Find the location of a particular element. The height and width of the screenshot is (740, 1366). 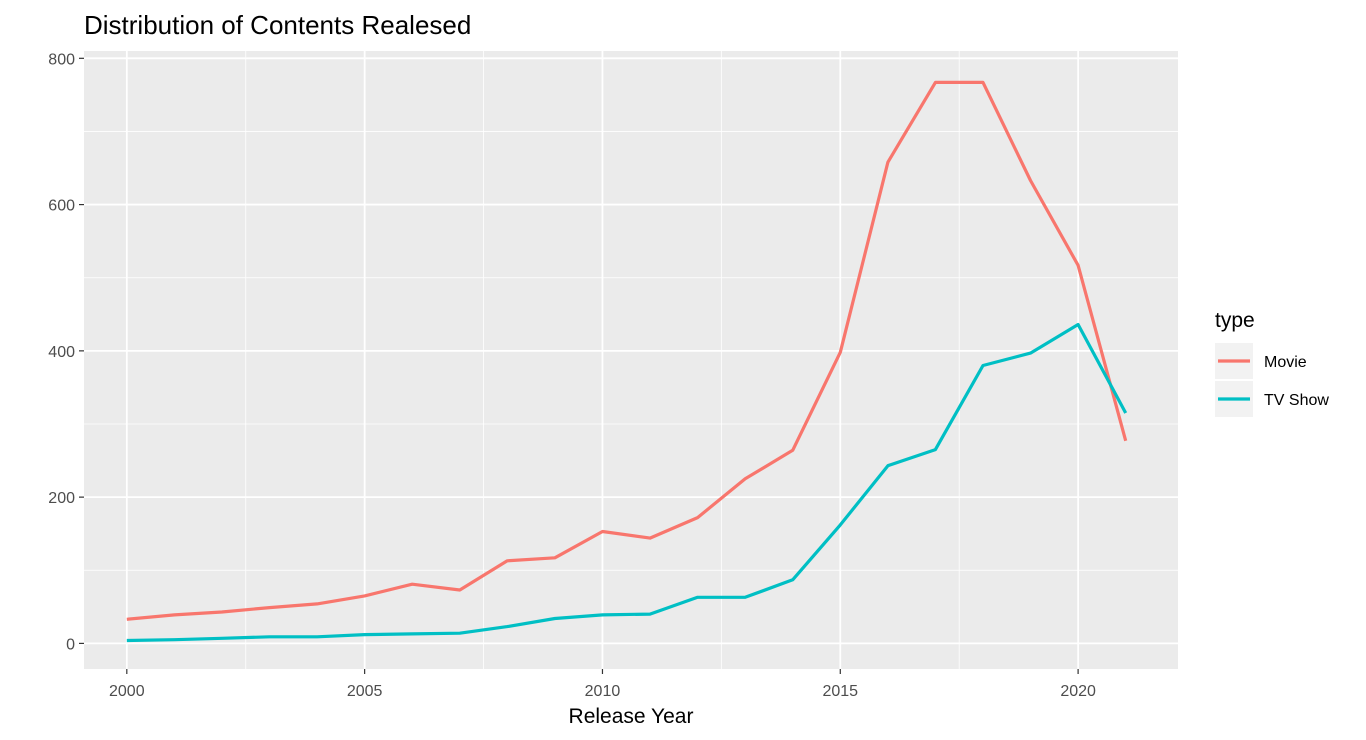

x-tick-label: 2020 is located at coordinates (1078, 691).